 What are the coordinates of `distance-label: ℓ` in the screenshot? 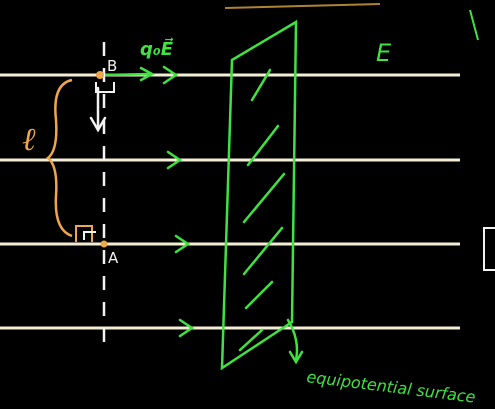 It's located at (29, 139).